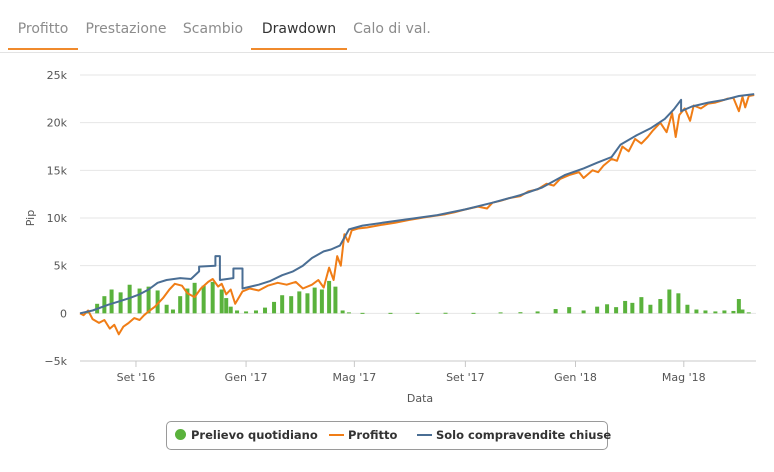  What do you see at coordinates (246, 377) in the screenshot?
I see `x-tick-label: Gen '17` at bounding box center [246, 377].